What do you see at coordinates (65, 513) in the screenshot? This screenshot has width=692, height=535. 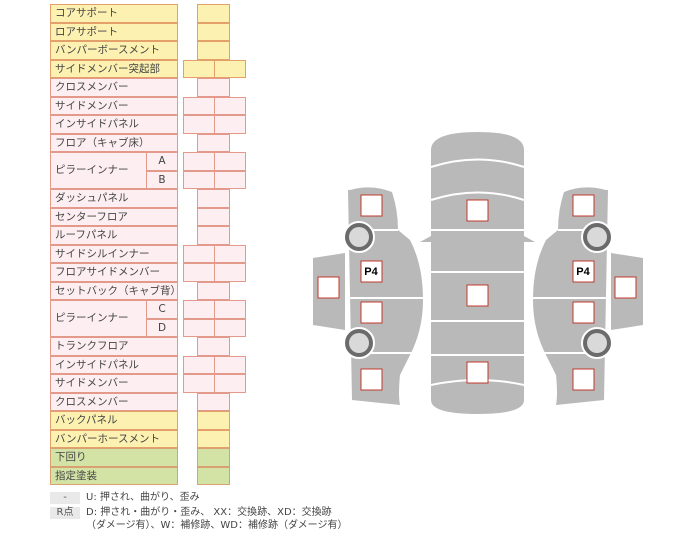 I see `legend-key-r: R点` at bounding box center [65, 513].